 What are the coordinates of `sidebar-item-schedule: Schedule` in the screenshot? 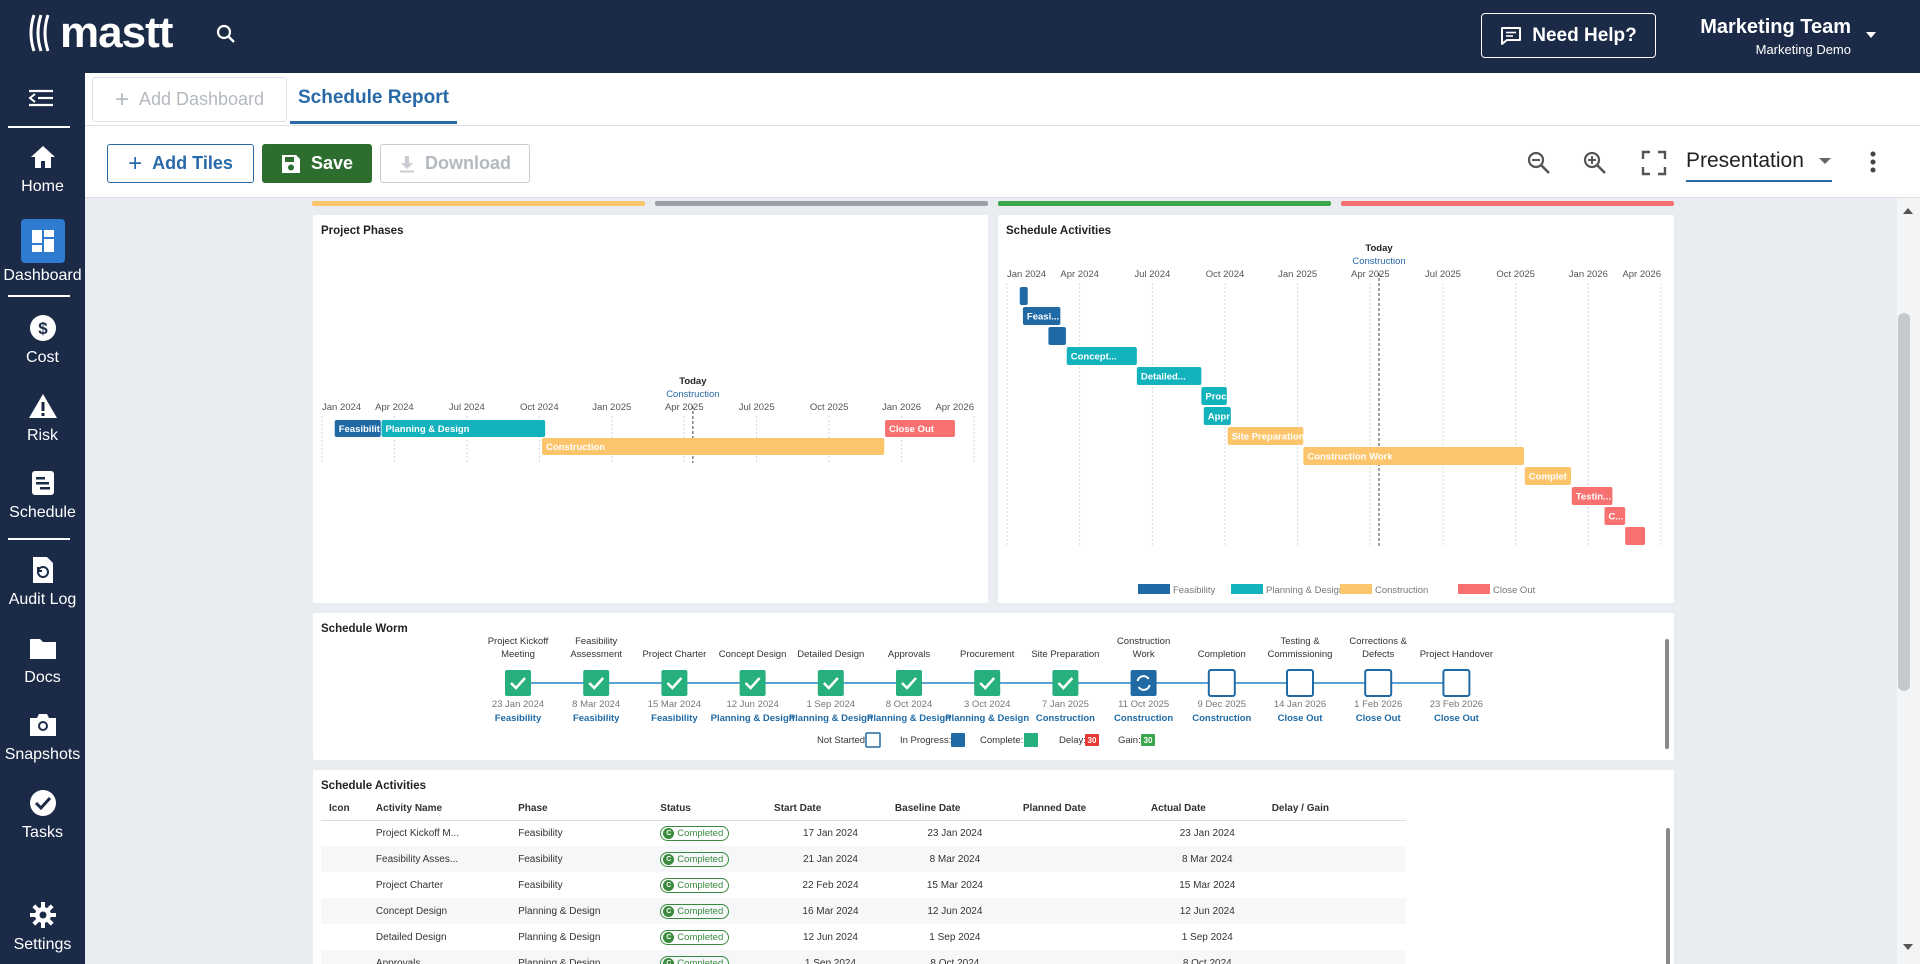 It's located at (42, 495).